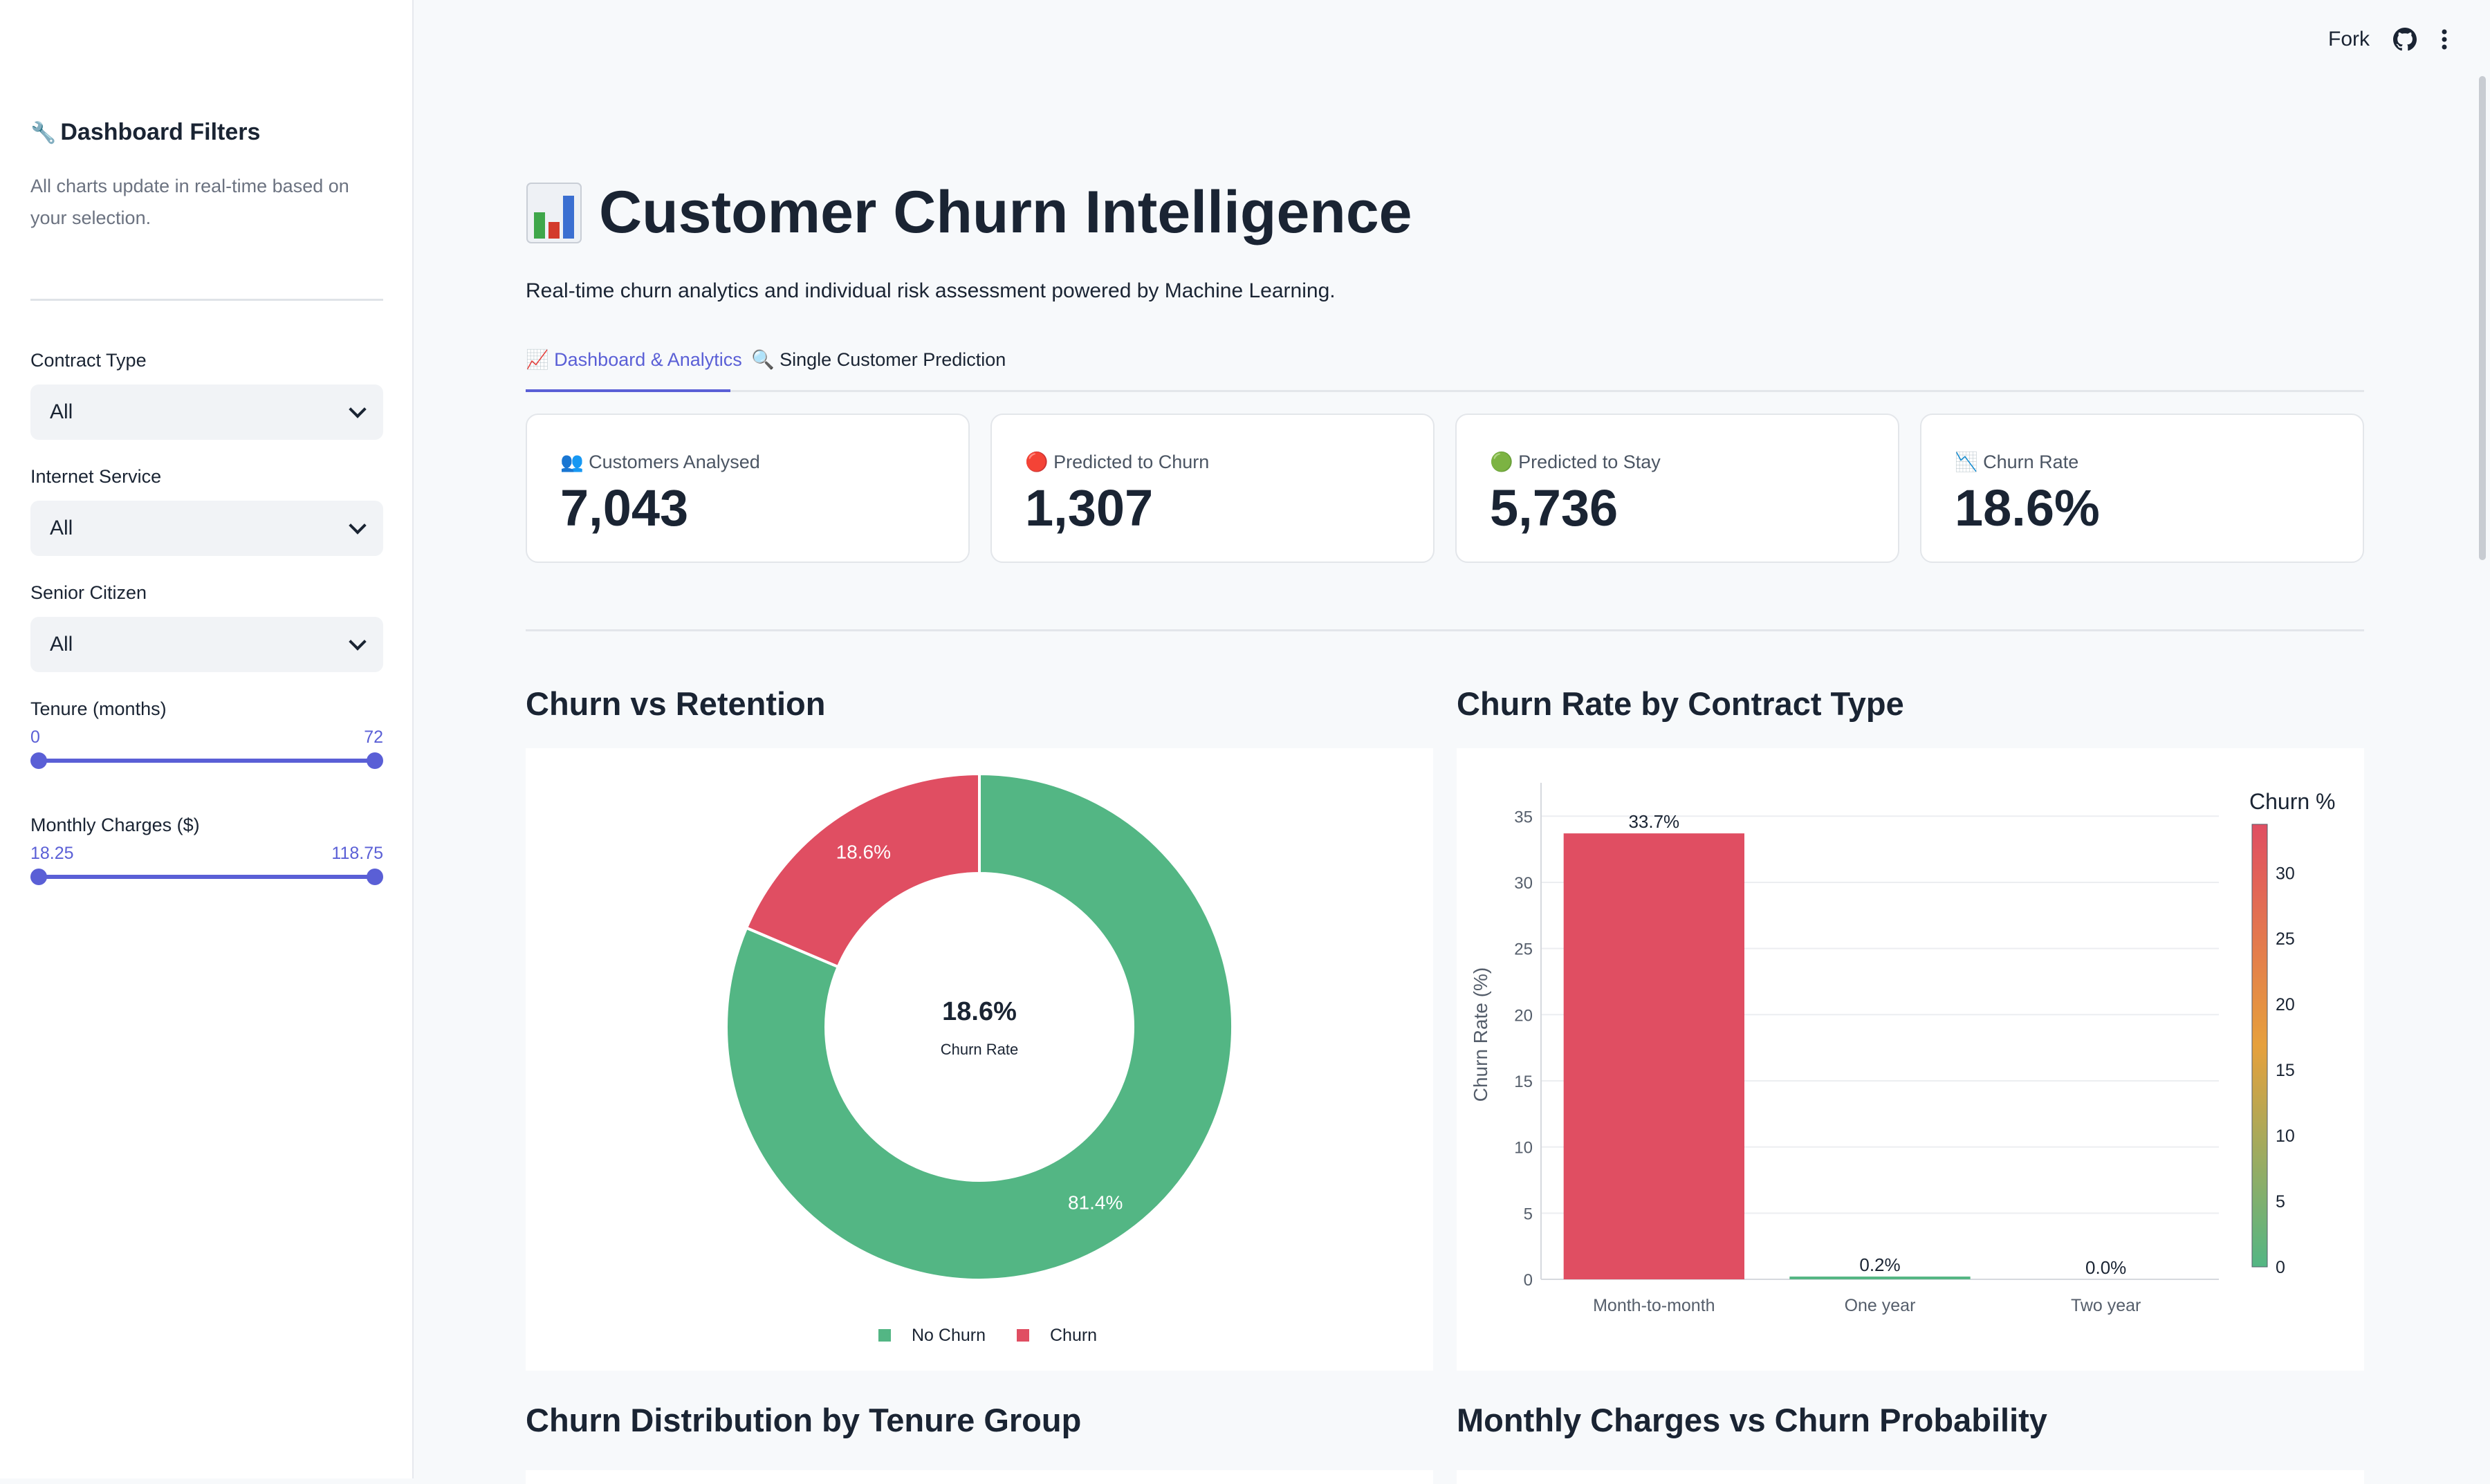  I want to click on colorbar-title: Churn %, so click(2292, 801).